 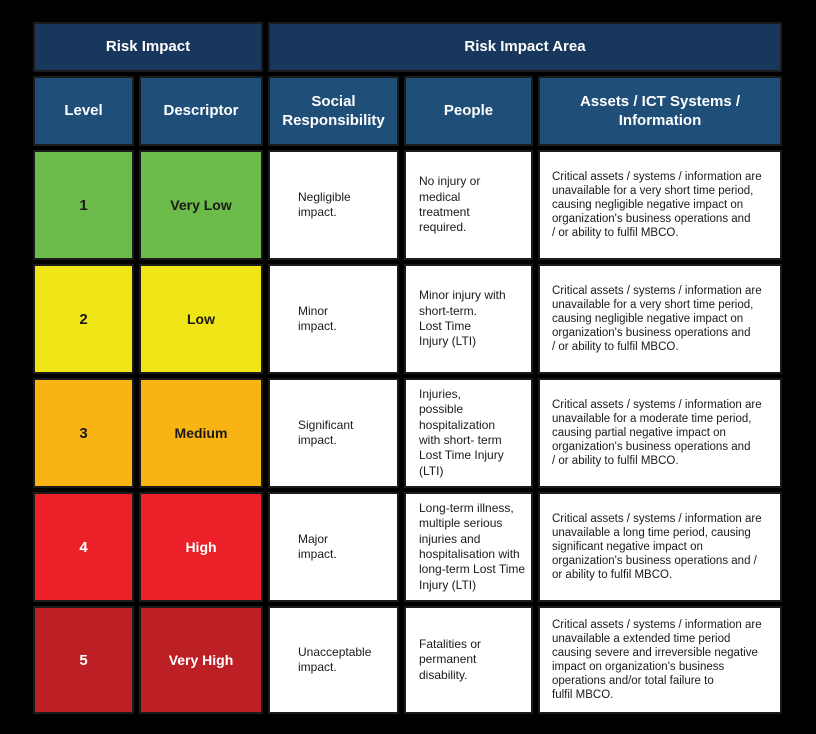 I want to click on header-group-risk-impact-area: Risk Impact Area, so click(x=525, y=47).